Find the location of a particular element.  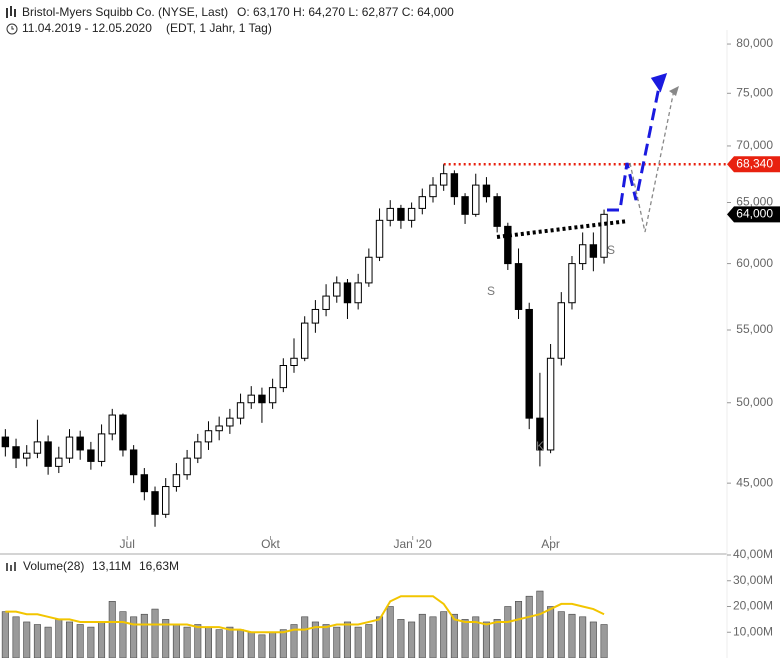

title: Bristol-Myers Squibb Co. (NYSE, Last) is located at coordinates (125, 12).